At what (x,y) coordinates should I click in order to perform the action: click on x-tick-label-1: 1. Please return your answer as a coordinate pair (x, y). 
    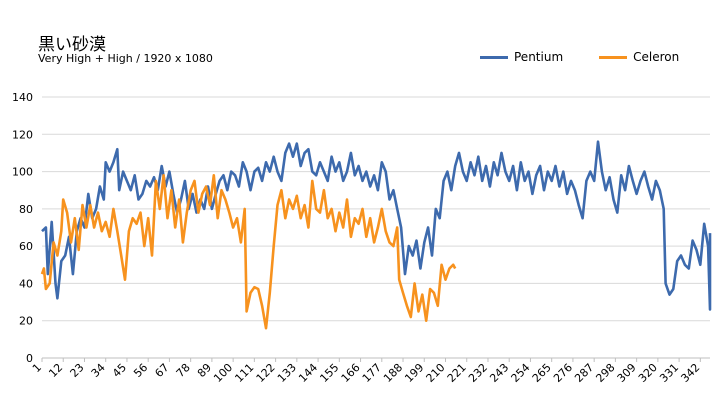
    Looking at the image, I should click on (37, 368).